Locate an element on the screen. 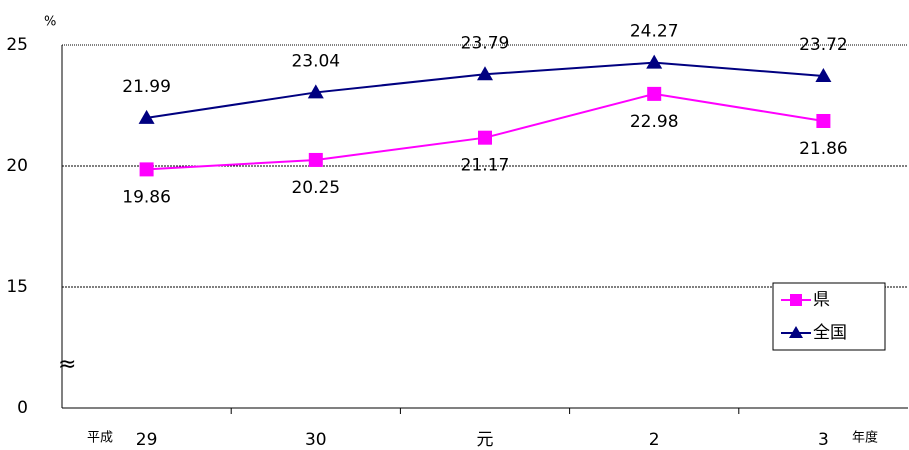 The height and width of the screenshot is (450, 909). y-axis-unit: % is located at coordinates (50, 22).